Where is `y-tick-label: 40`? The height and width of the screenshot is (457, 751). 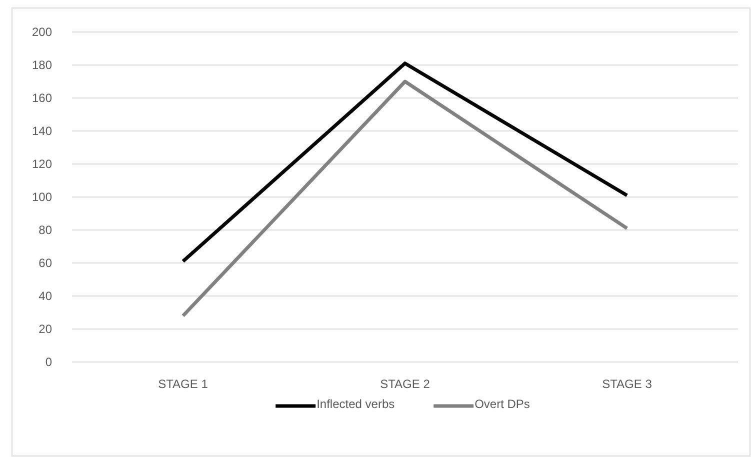
y-tick-label: 40 is located at coordinates (45, 296).